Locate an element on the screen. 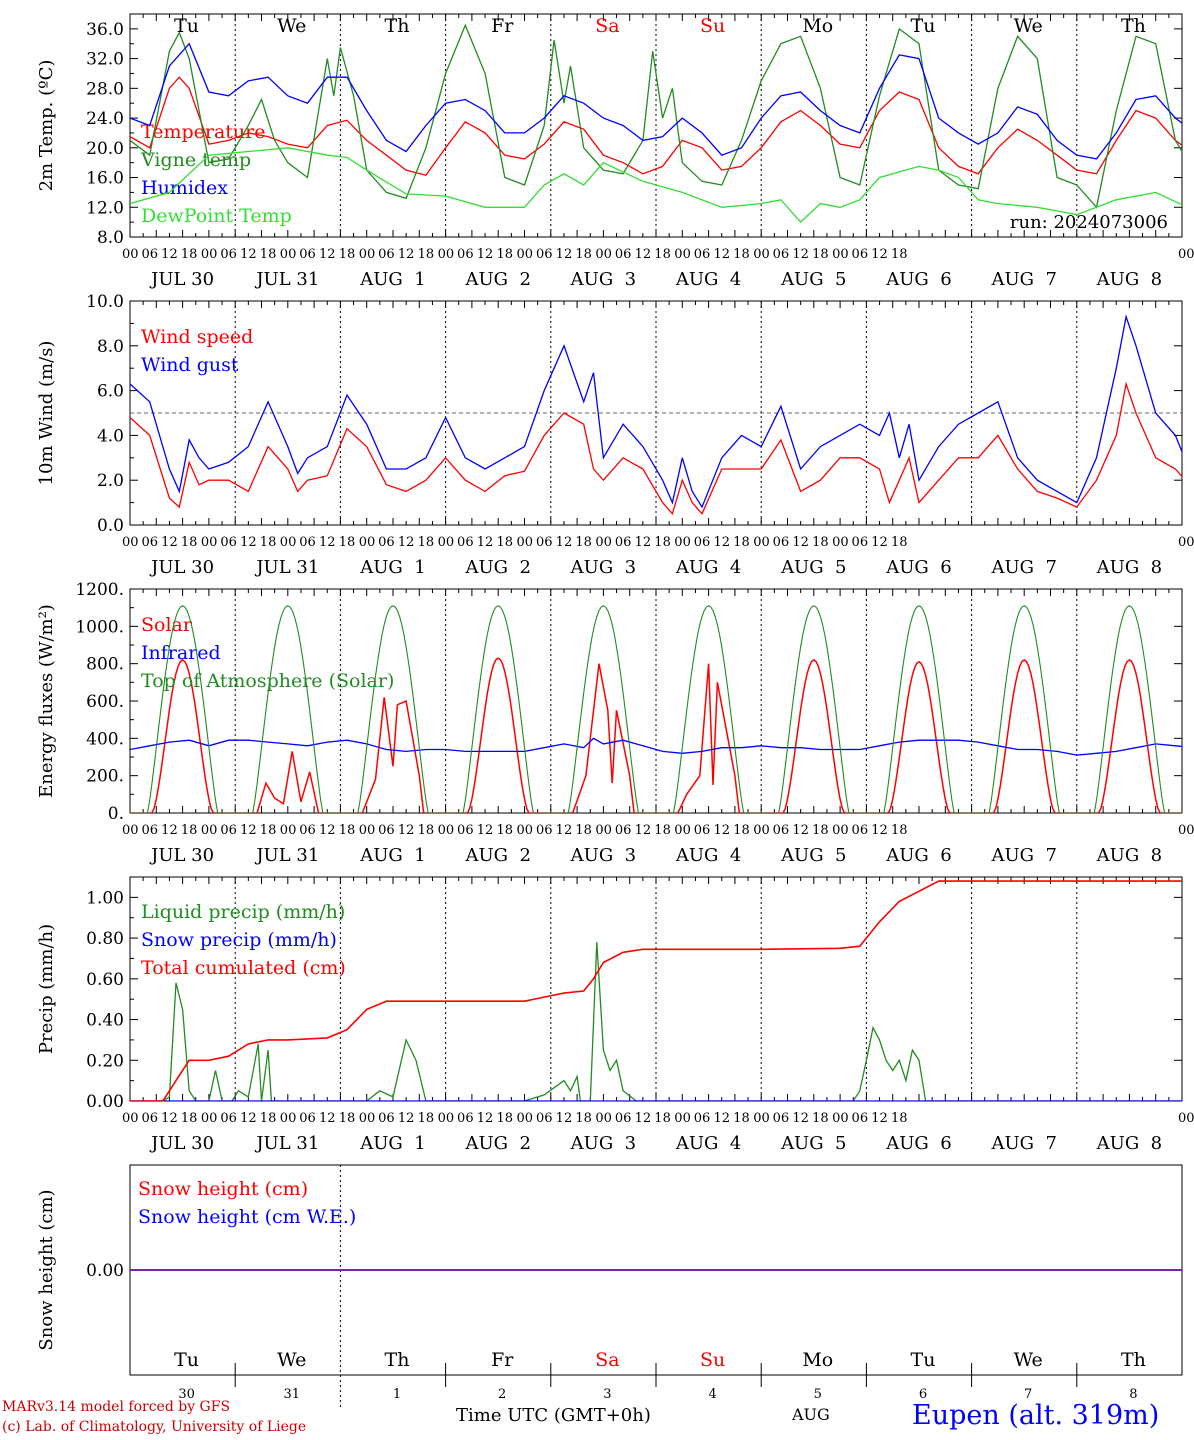 Image resolution: width=1194 pixels, height=1440 pixels. weekday-label: We is located at coordinates (1028, 26).